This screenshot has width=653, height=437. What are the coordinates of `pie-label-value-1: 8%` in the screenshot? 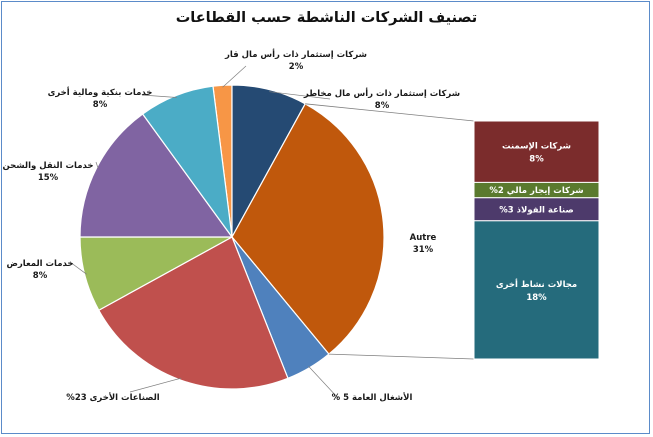 It's located at (382, 106).